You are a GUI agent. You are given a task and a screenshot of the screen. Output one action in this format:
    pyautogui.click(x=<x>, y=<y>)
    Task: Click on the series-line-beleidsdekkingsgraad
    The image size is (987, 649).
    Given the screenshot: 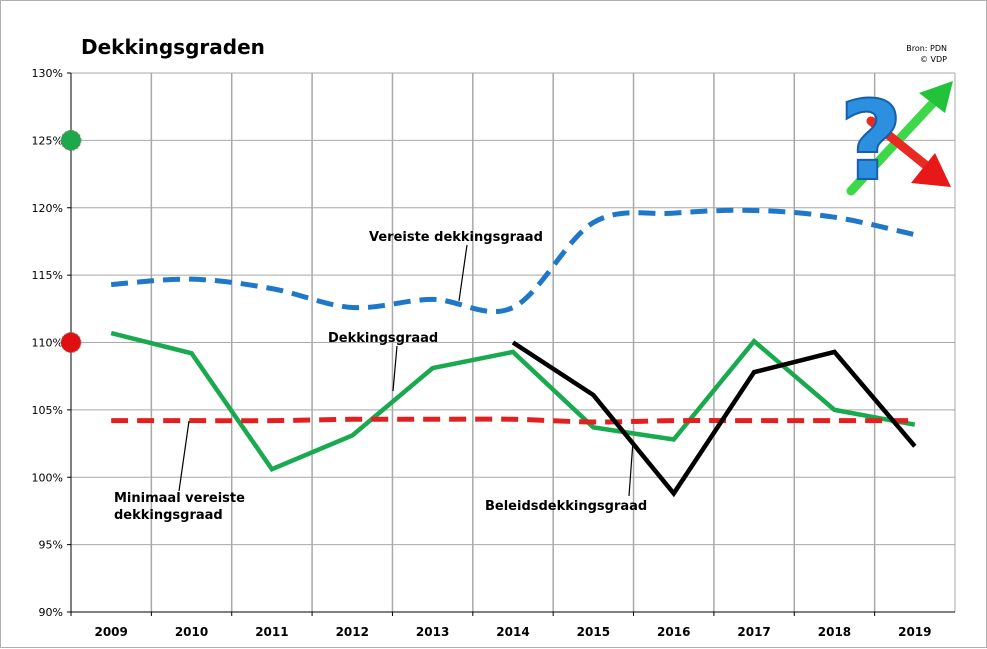 What is the action you would take?
    pyautogui.click(x=714, y=419)
    